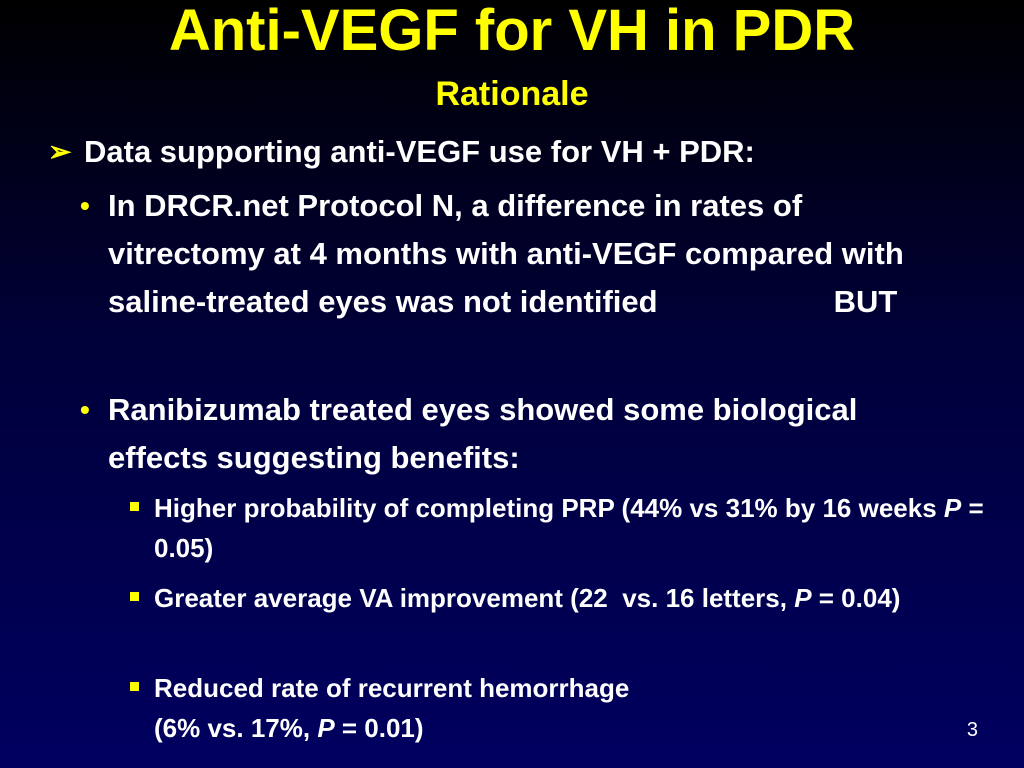  Describe the element at coordinates (512, 94) in the screenshot. I see `slide-subtitle: Rationale` at that location.